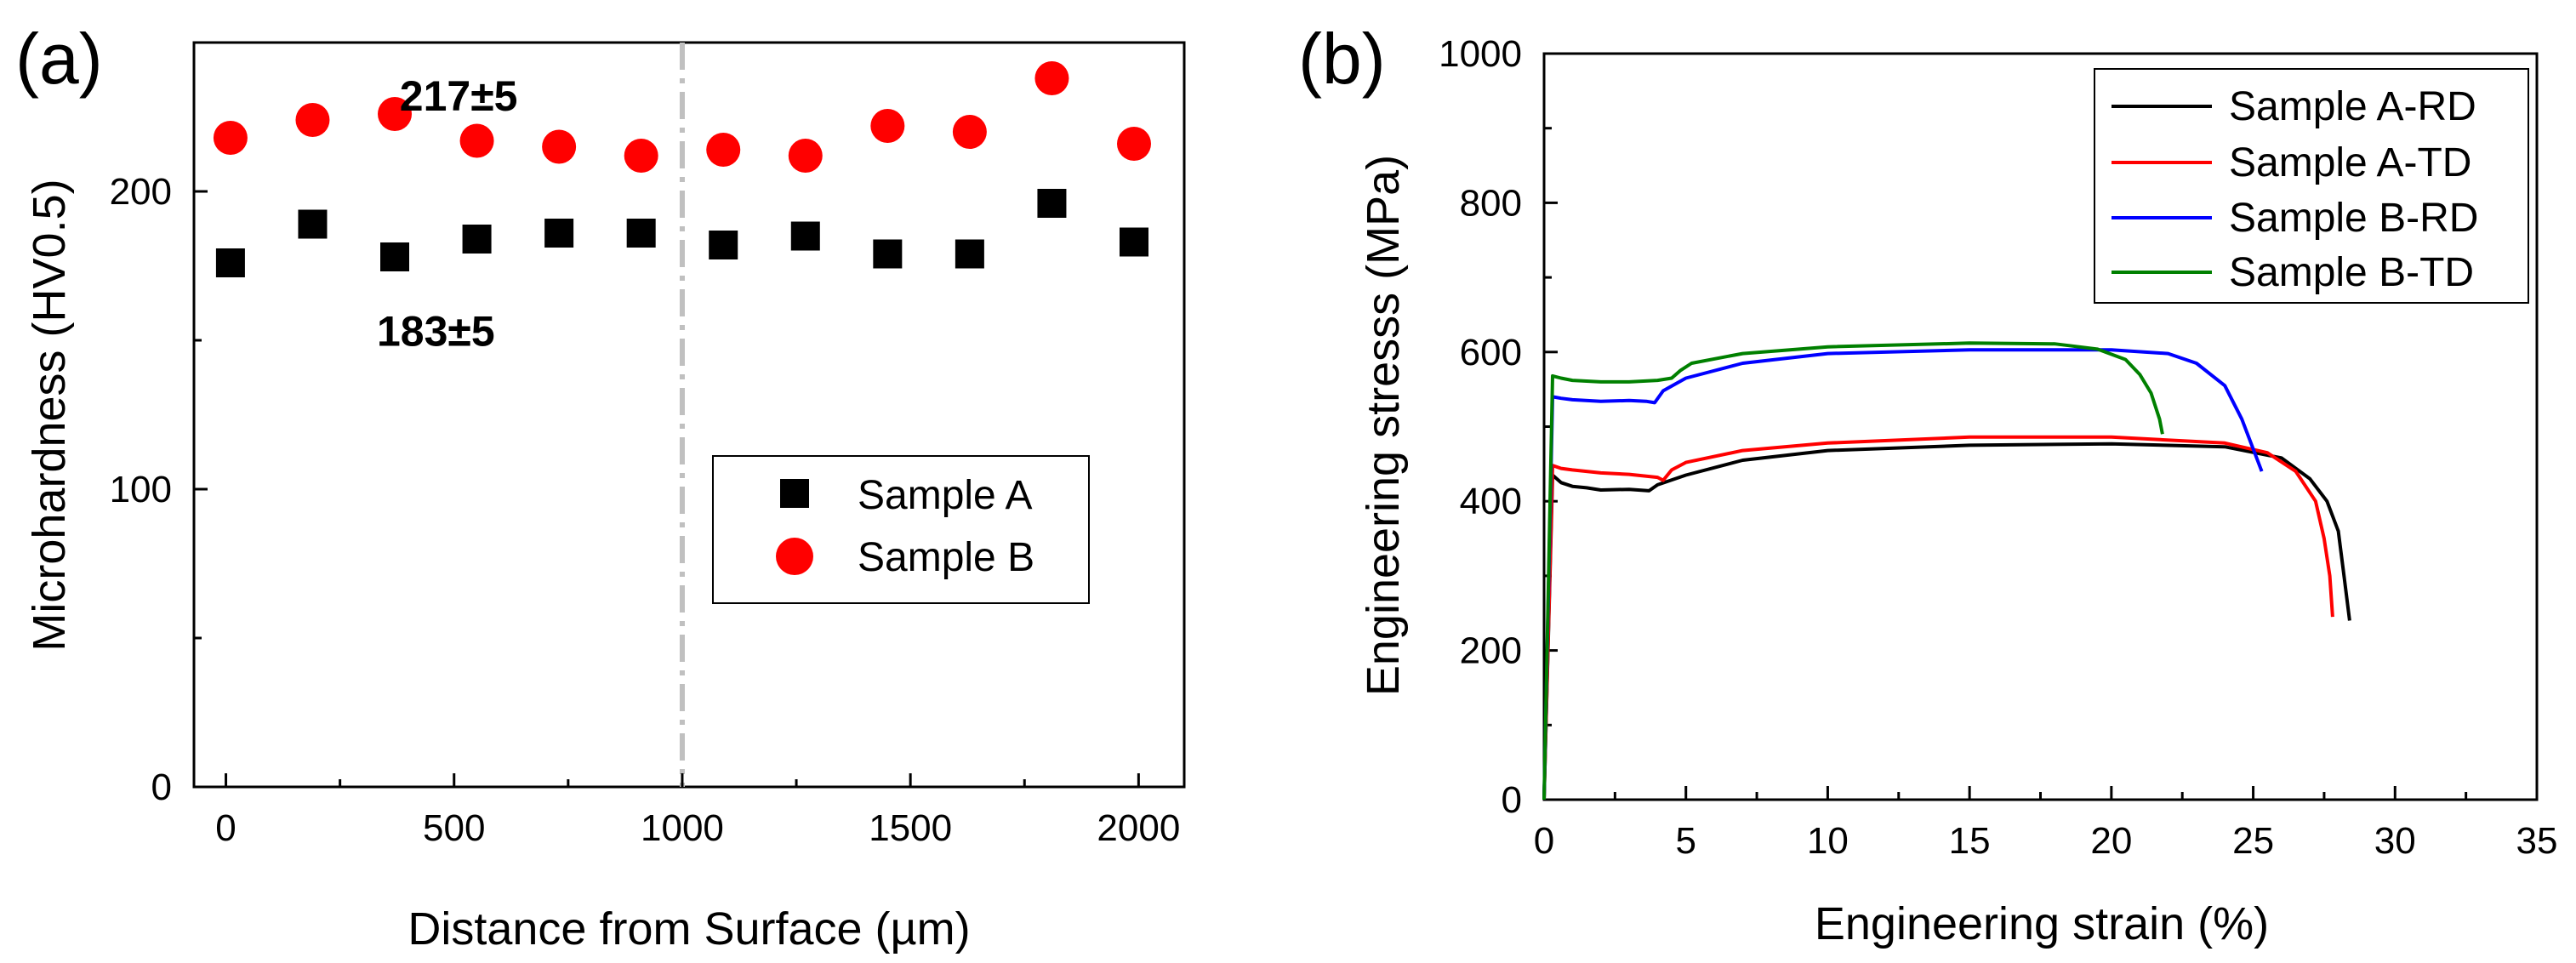 The width and height of the screenshot is (2576, 963). Describe the element at coordinates (1512, 800) in the screenshot. I see `panel-b-y-tick-label: 0` at that location.